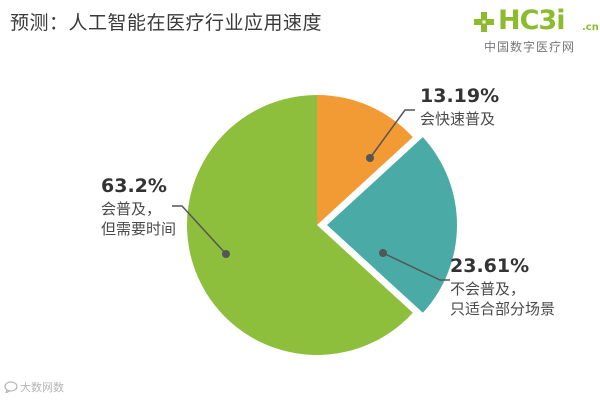 This screenshot has height=401, width=600. Describe the element at coordinates (138, 229) in the screenshot. I see `slice-description-2-1: 但需要时间` at that location.